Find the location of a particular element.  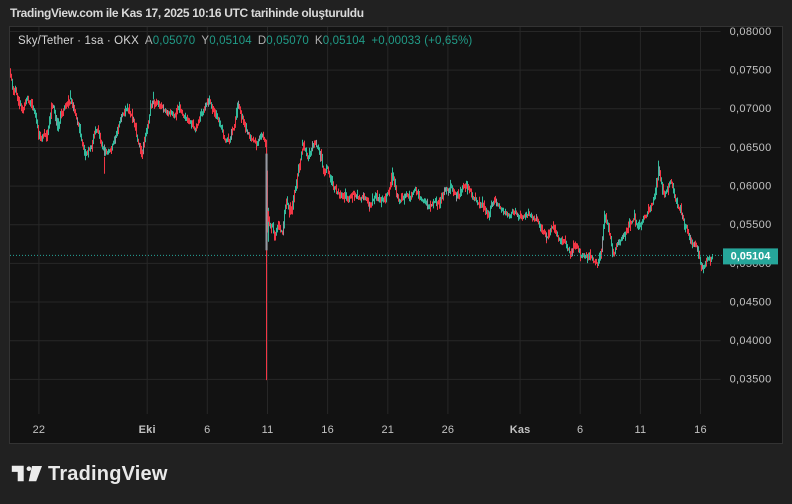

svg-text: Eki is located at coordinates (147, 430).